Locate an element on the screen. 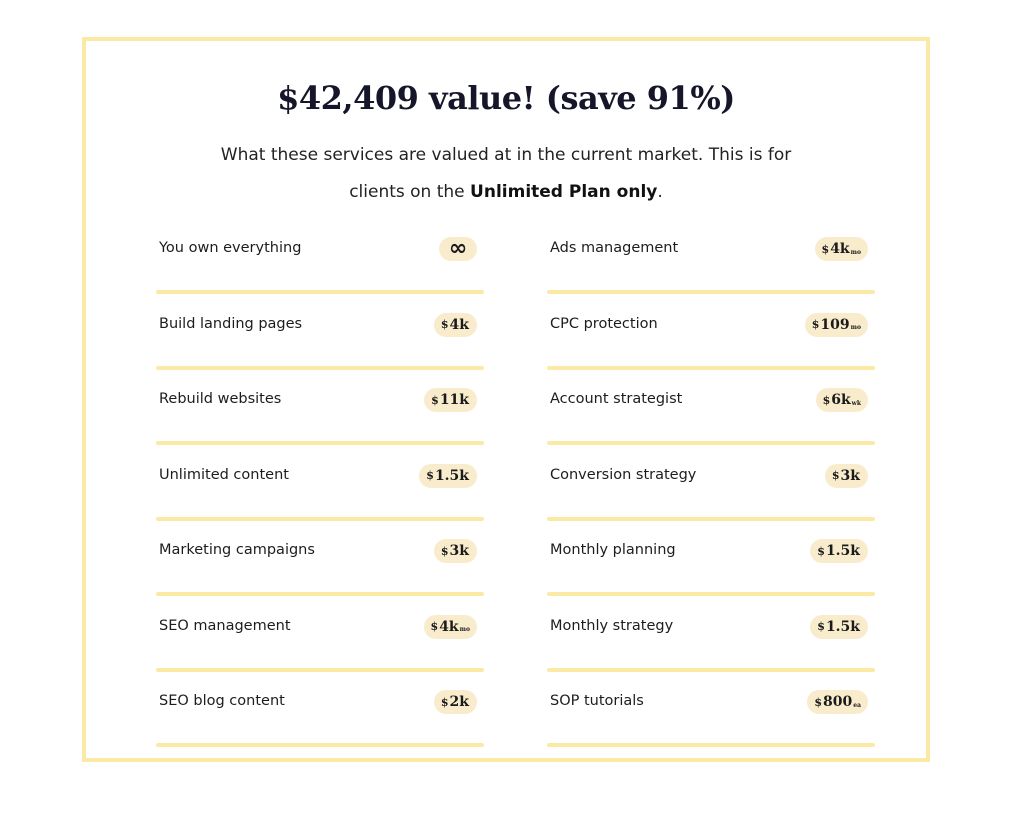 This screenshot has width=1024, height=815. value-amount: 800 is located at coordinates (838, 702).